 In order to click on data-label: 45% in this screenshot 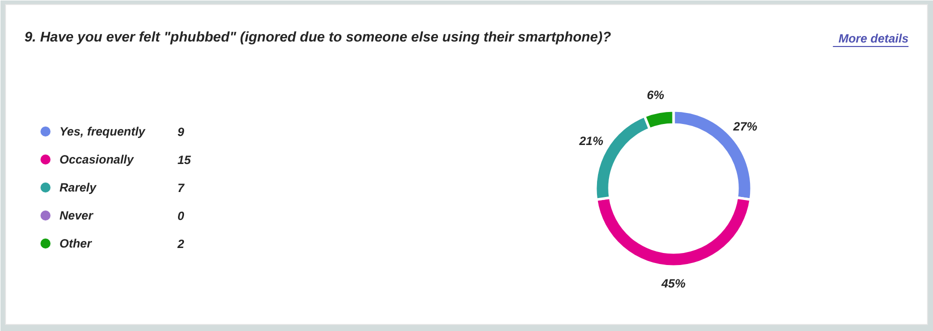, I will do `click(673, 283)`.